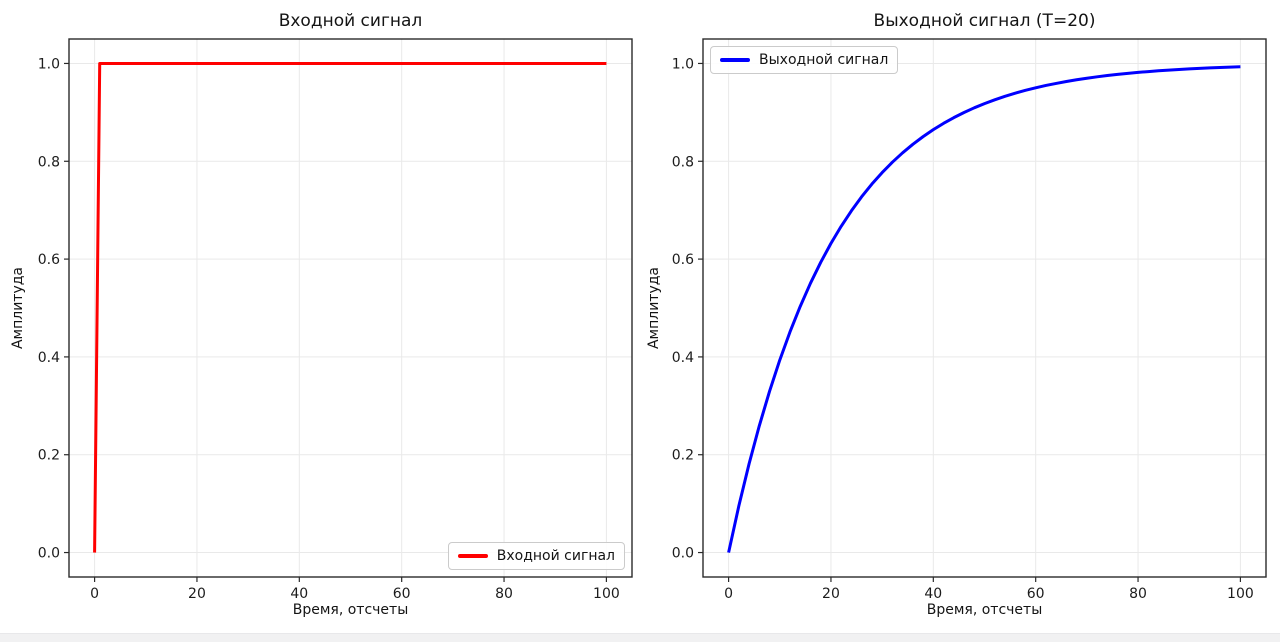  What do you see at coordinates (654, 308) in the screenshot?
I see `output-y-axis-label: Амплитуда` at bounding box center [654, 308].